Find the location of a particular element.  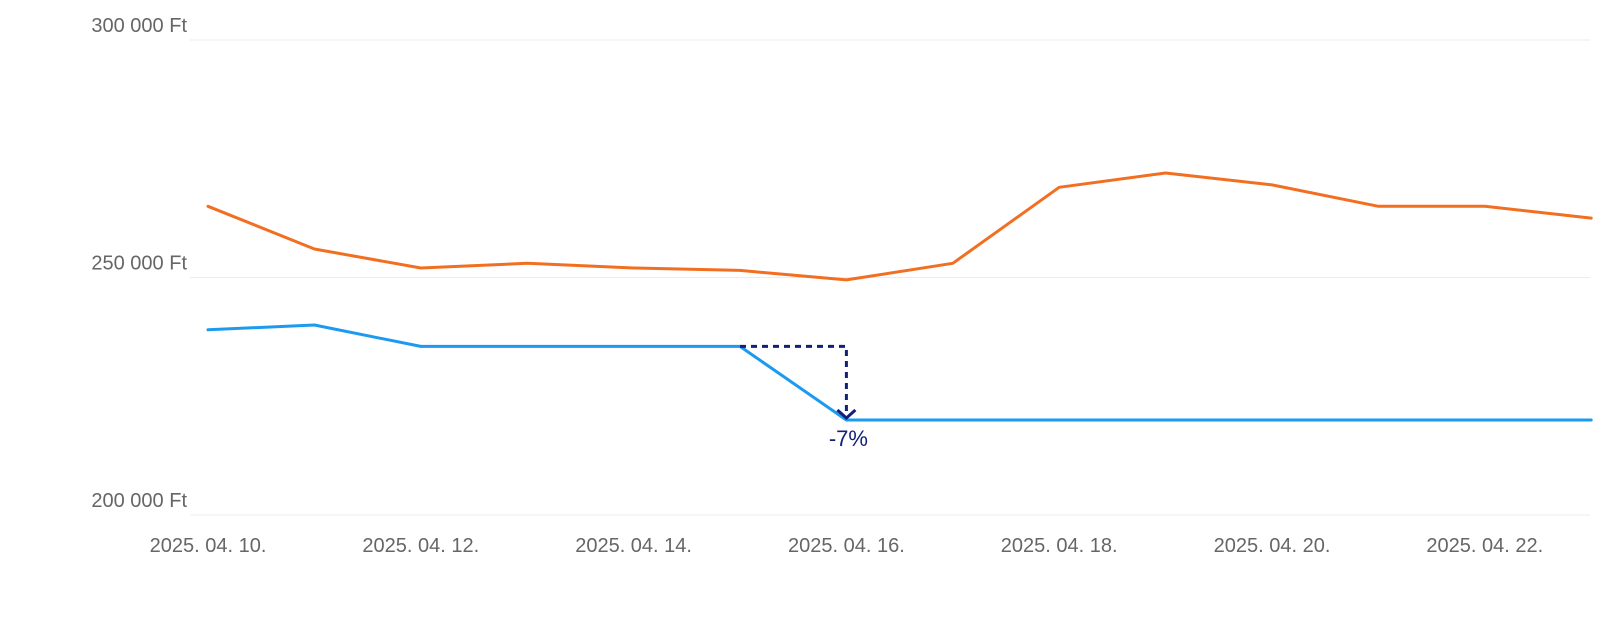

x-tick-label: 2025. 04. 12. is located at coordinates (420, 546).